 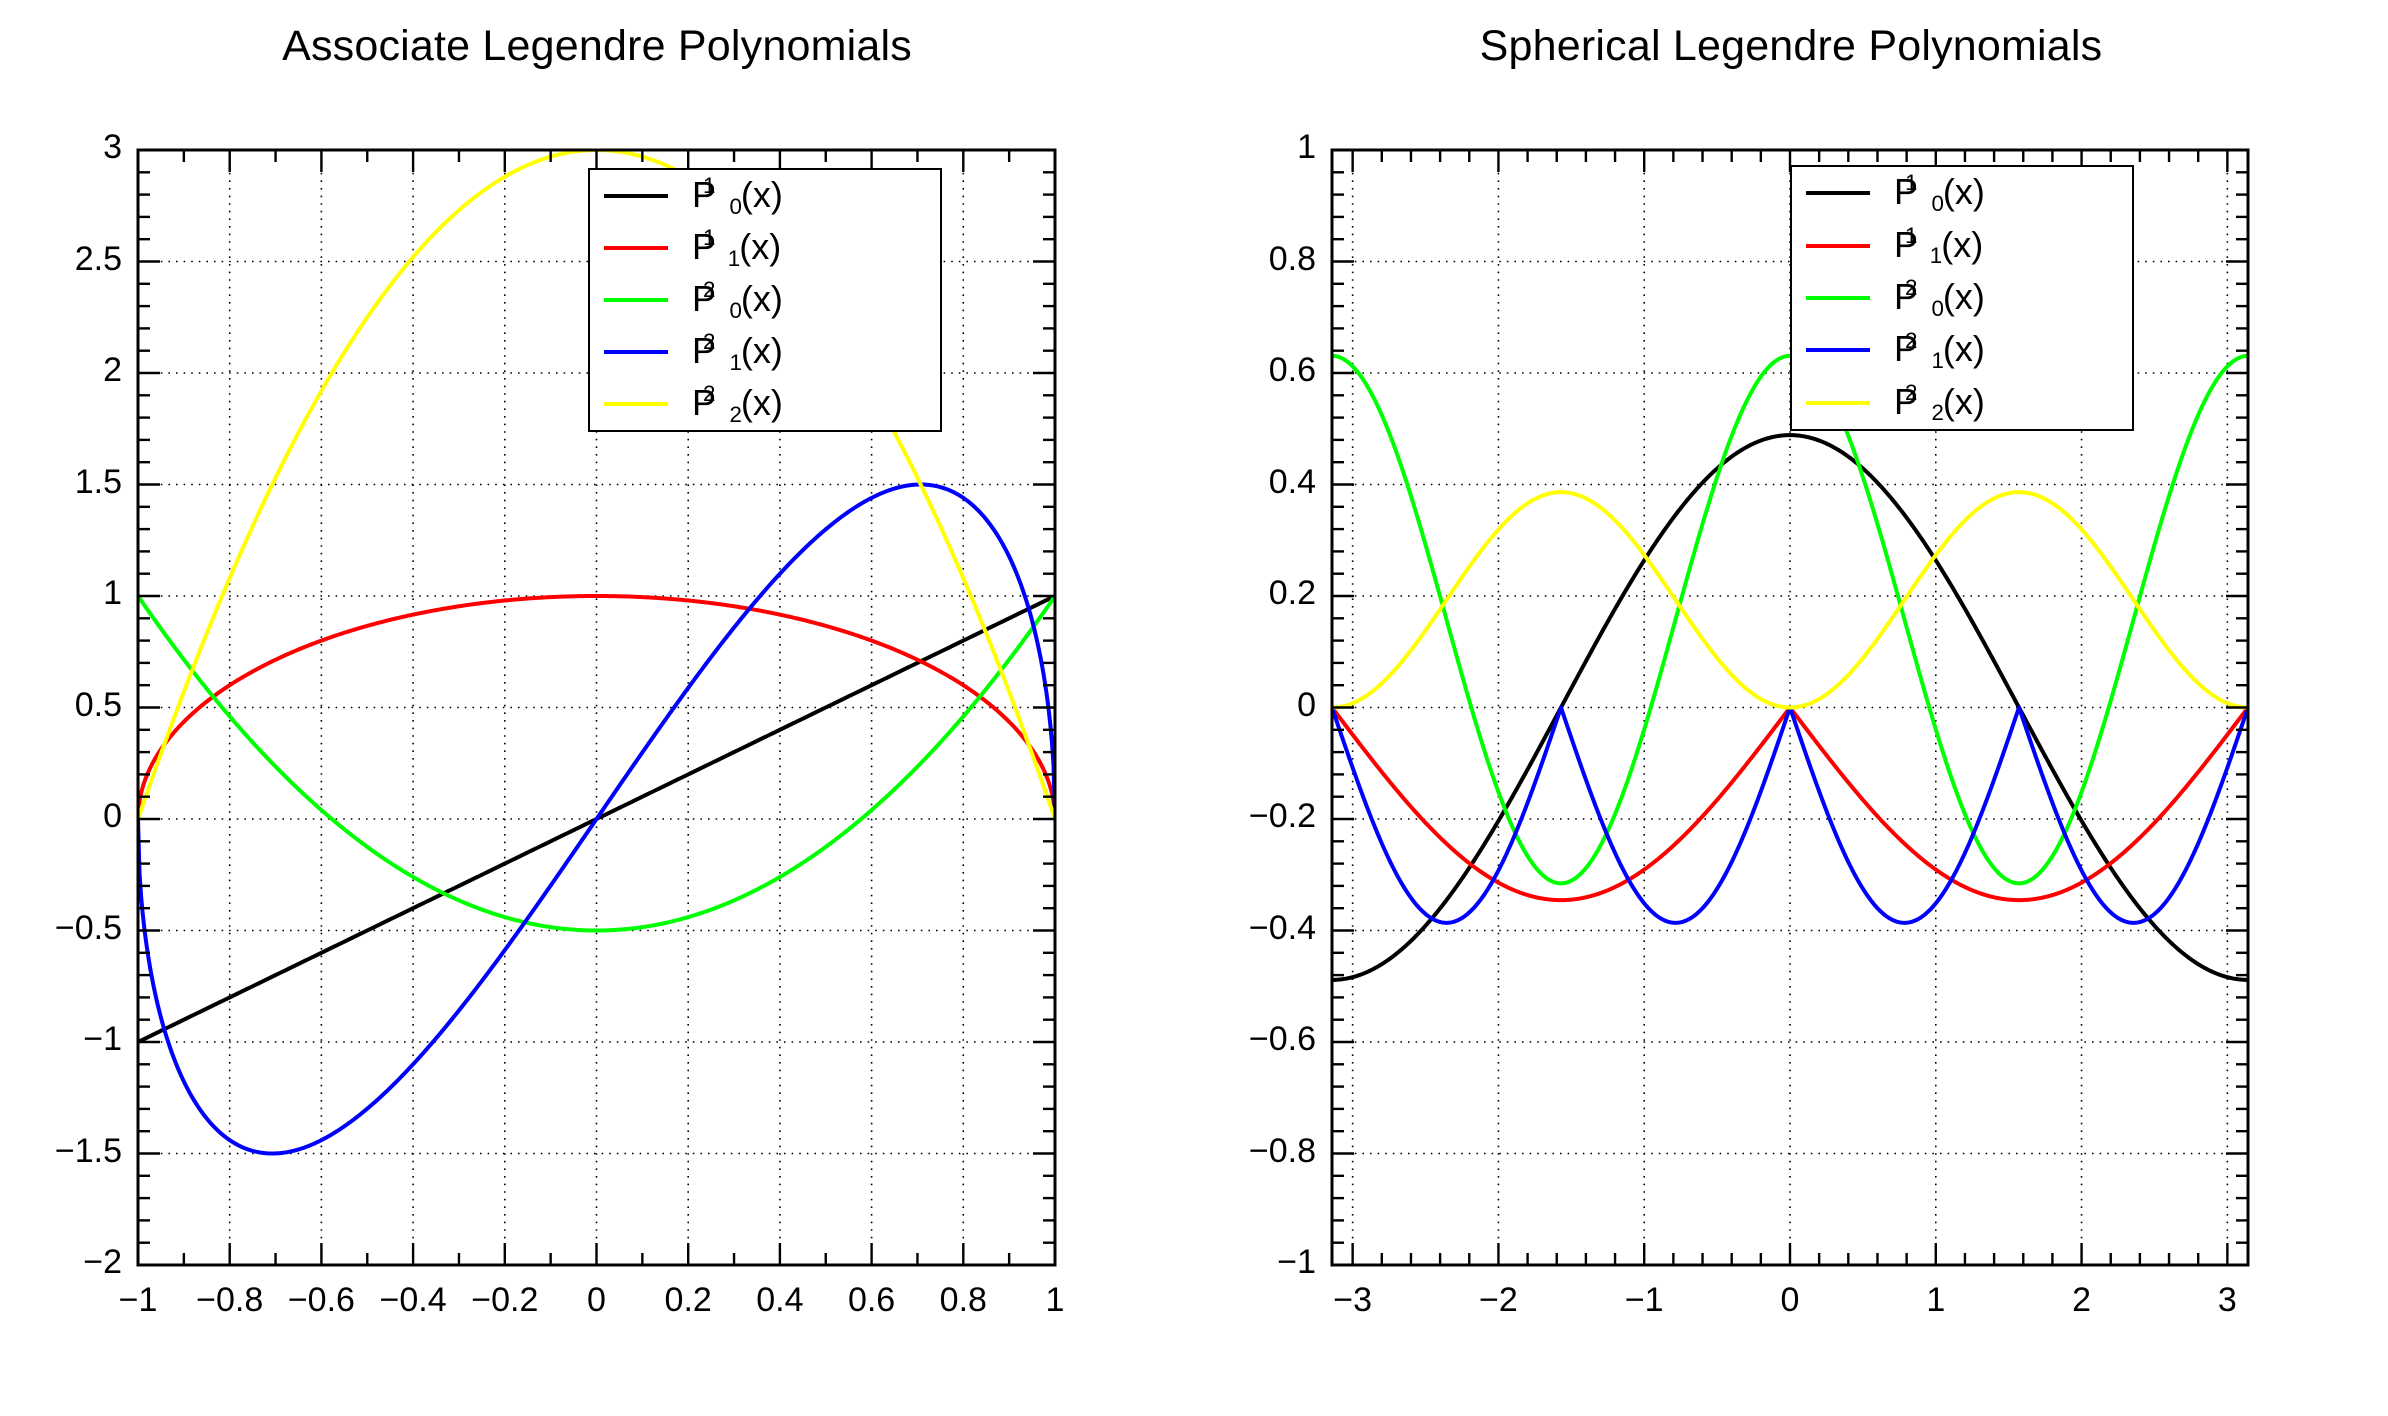 I want to click on x-tick-label: −0.6, so click(x=321, y=1300).